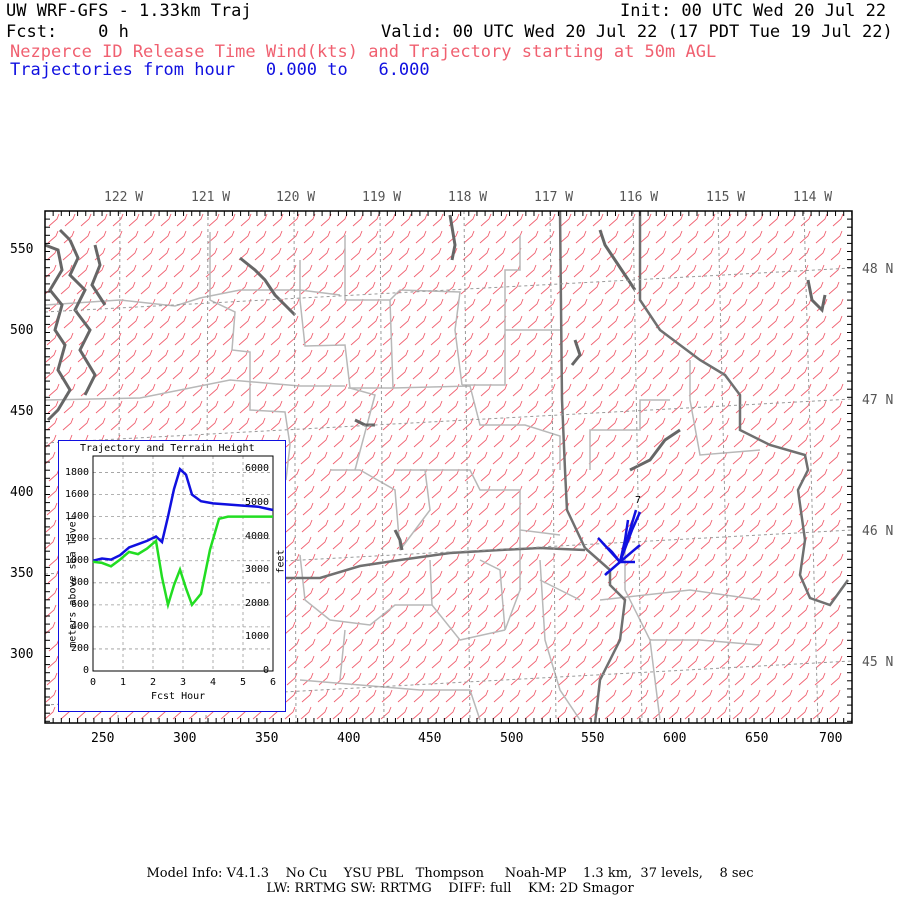 The width and height of the screenshot is (900, 900). What do you see at coordinates (266, 670) in the screenshot?
I see `inset-right-tick: 0` at bounding box center [266, 670].